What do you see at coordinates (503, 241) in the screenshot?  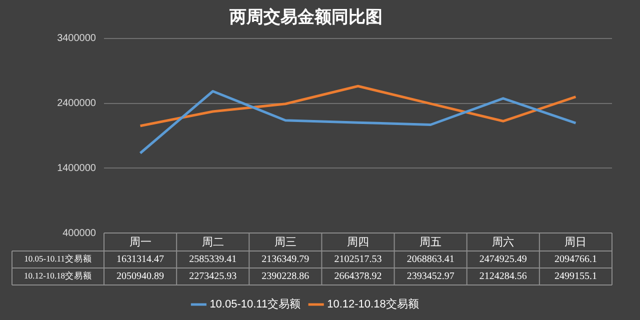 I see `x-tick-label: 周六` at bounding box center [503, 241].